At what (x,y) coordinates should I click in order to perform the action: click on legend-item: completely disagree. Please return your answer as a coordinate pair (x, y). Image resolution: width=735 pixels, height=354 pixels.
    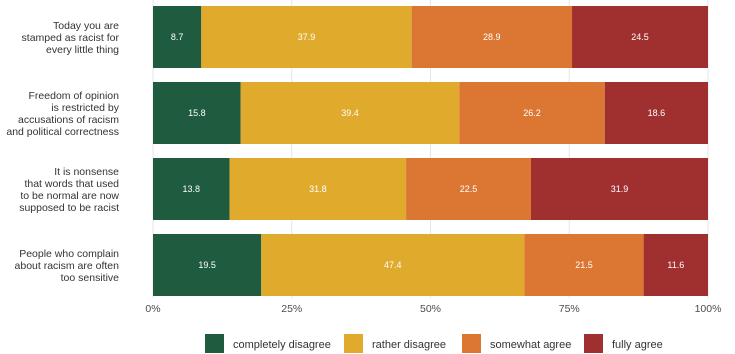
    Looking at the image, I should click on (268, 343).